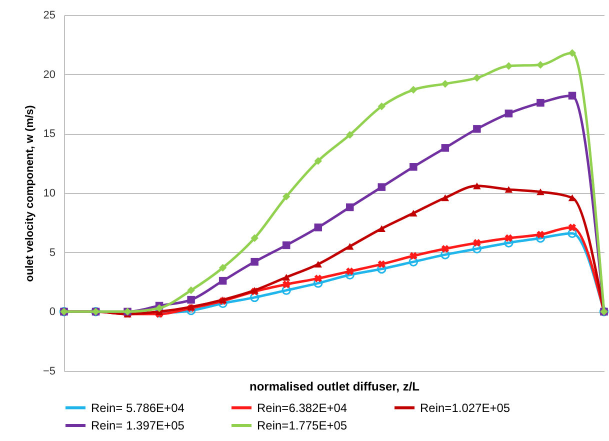 Image resolution: width=609 pixels, height=441 pixels. What do you see at coordinates (49, 74) in the screenshot?
I see `y-tick-label: 20` at bounding box center [49, 74].